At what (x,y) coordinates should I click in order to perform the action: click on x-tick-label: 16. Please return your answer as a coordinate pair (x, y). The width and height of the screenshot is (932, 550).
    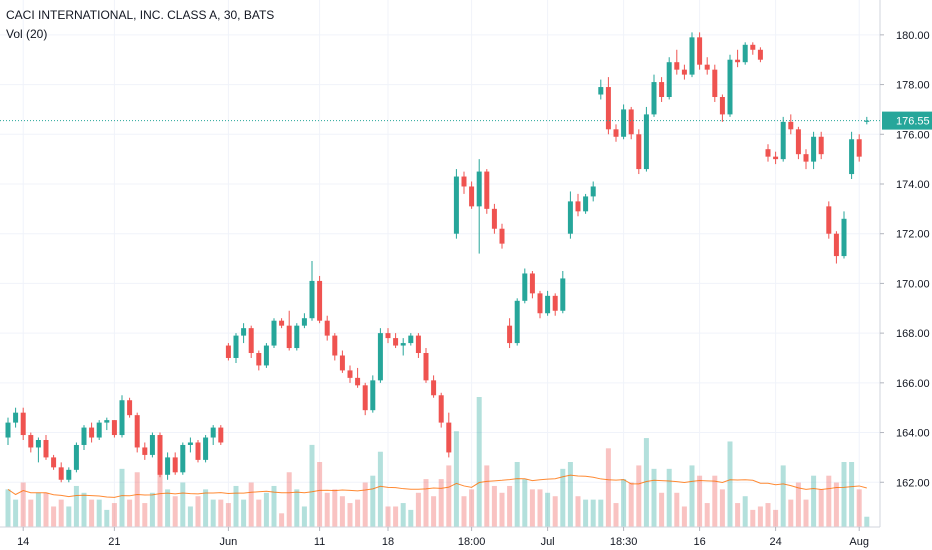
    Looking at the image, I should click on (699, 542).